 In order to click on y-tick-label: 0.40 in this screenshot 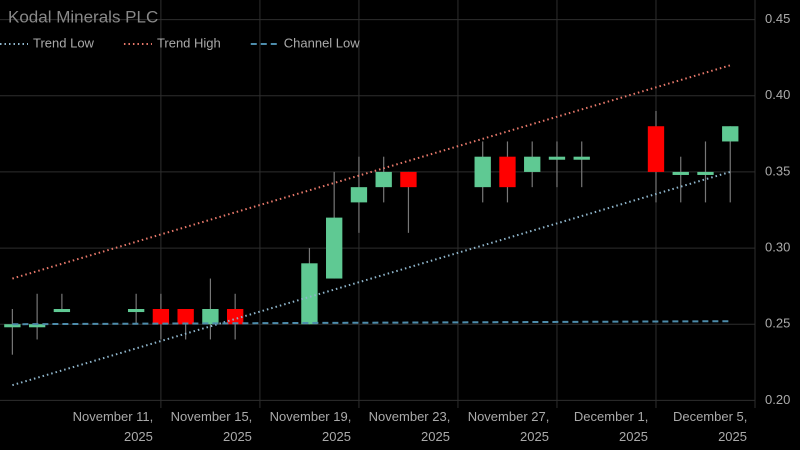, I will do `click(777, 94)`.